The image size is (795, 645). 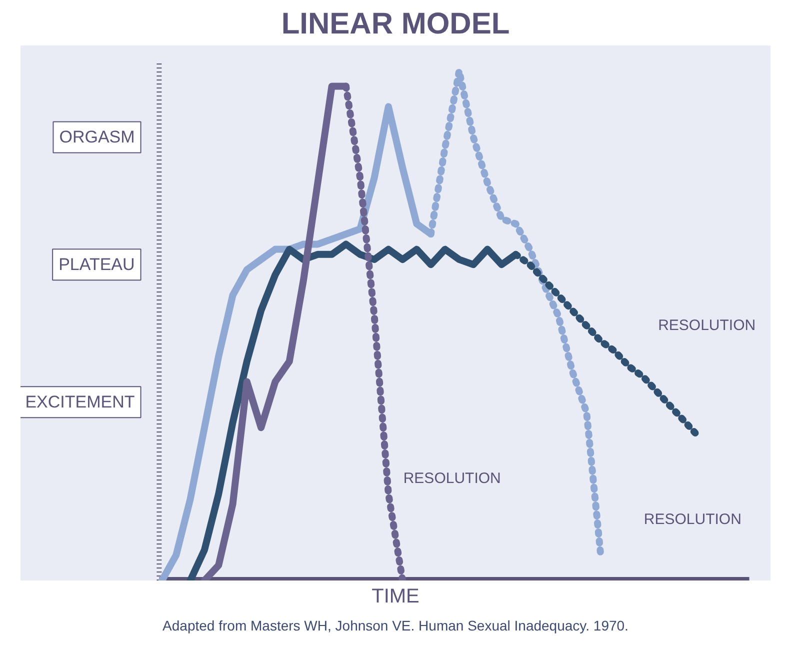 What do you see at coordinates (396, 597) in the screenshot?
I see `x-axis-title: TIME` at bounding box center [396, 597].